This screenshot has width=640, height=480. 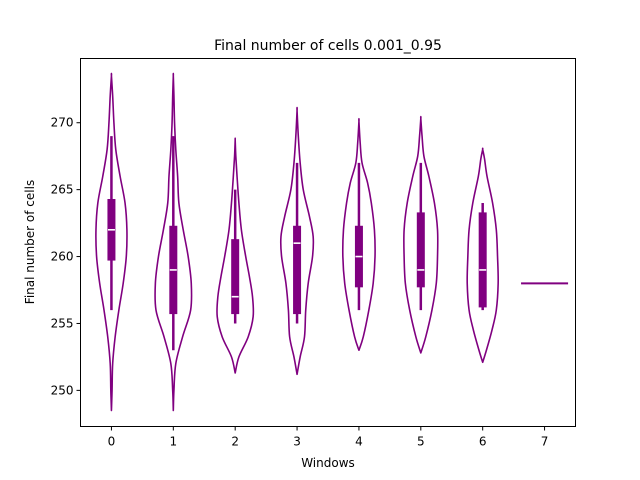 What do you see at coordinates (297, 442) in the screenshot?
I see `x-tick-label: 3` at bounding box center [297, 442].